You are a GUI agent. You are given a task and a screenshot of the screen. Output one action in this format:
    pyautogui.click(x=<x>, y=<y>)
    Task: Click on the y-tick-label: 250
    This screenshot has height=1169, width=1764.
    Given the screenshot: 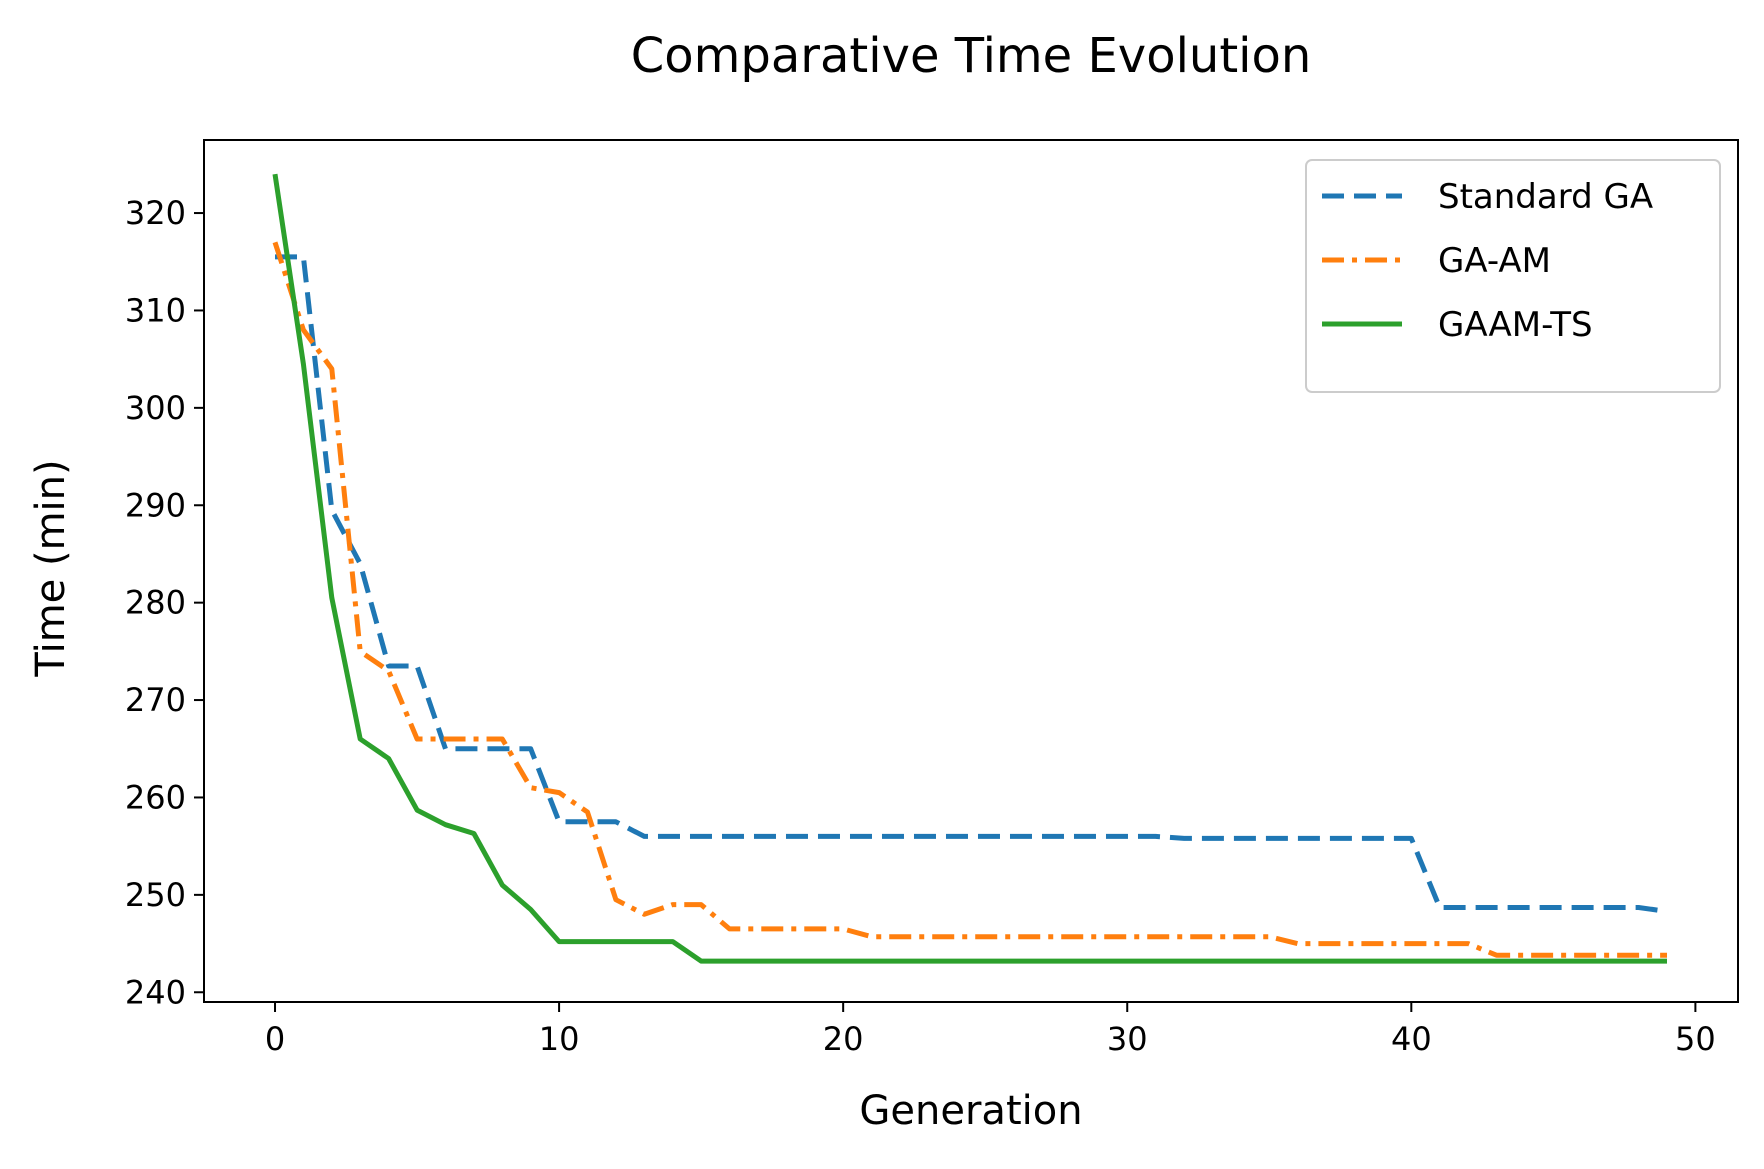 What is the action you would take?
    pyautogui.click(x=155, y=895)
    